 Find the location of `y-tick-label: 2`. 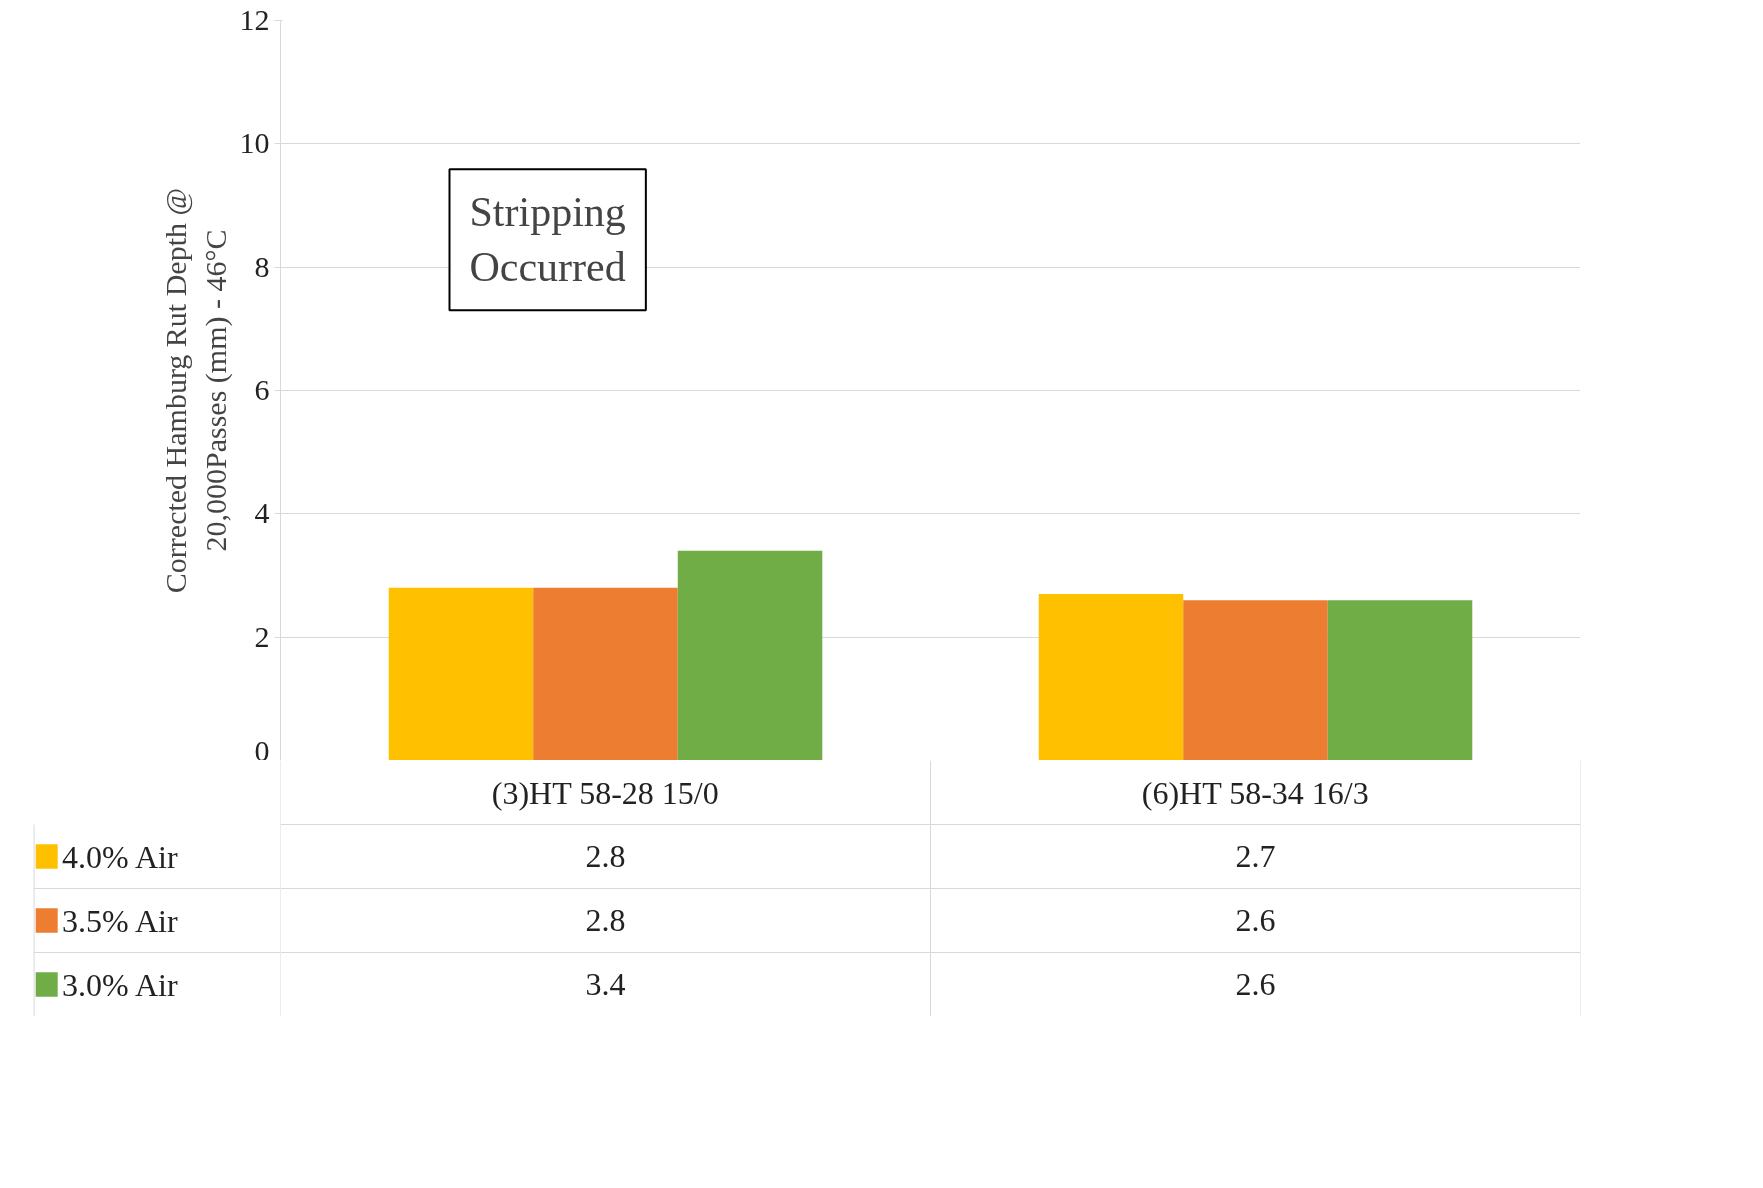

y-tick-label: 2 is located at coordinates (262, 636).